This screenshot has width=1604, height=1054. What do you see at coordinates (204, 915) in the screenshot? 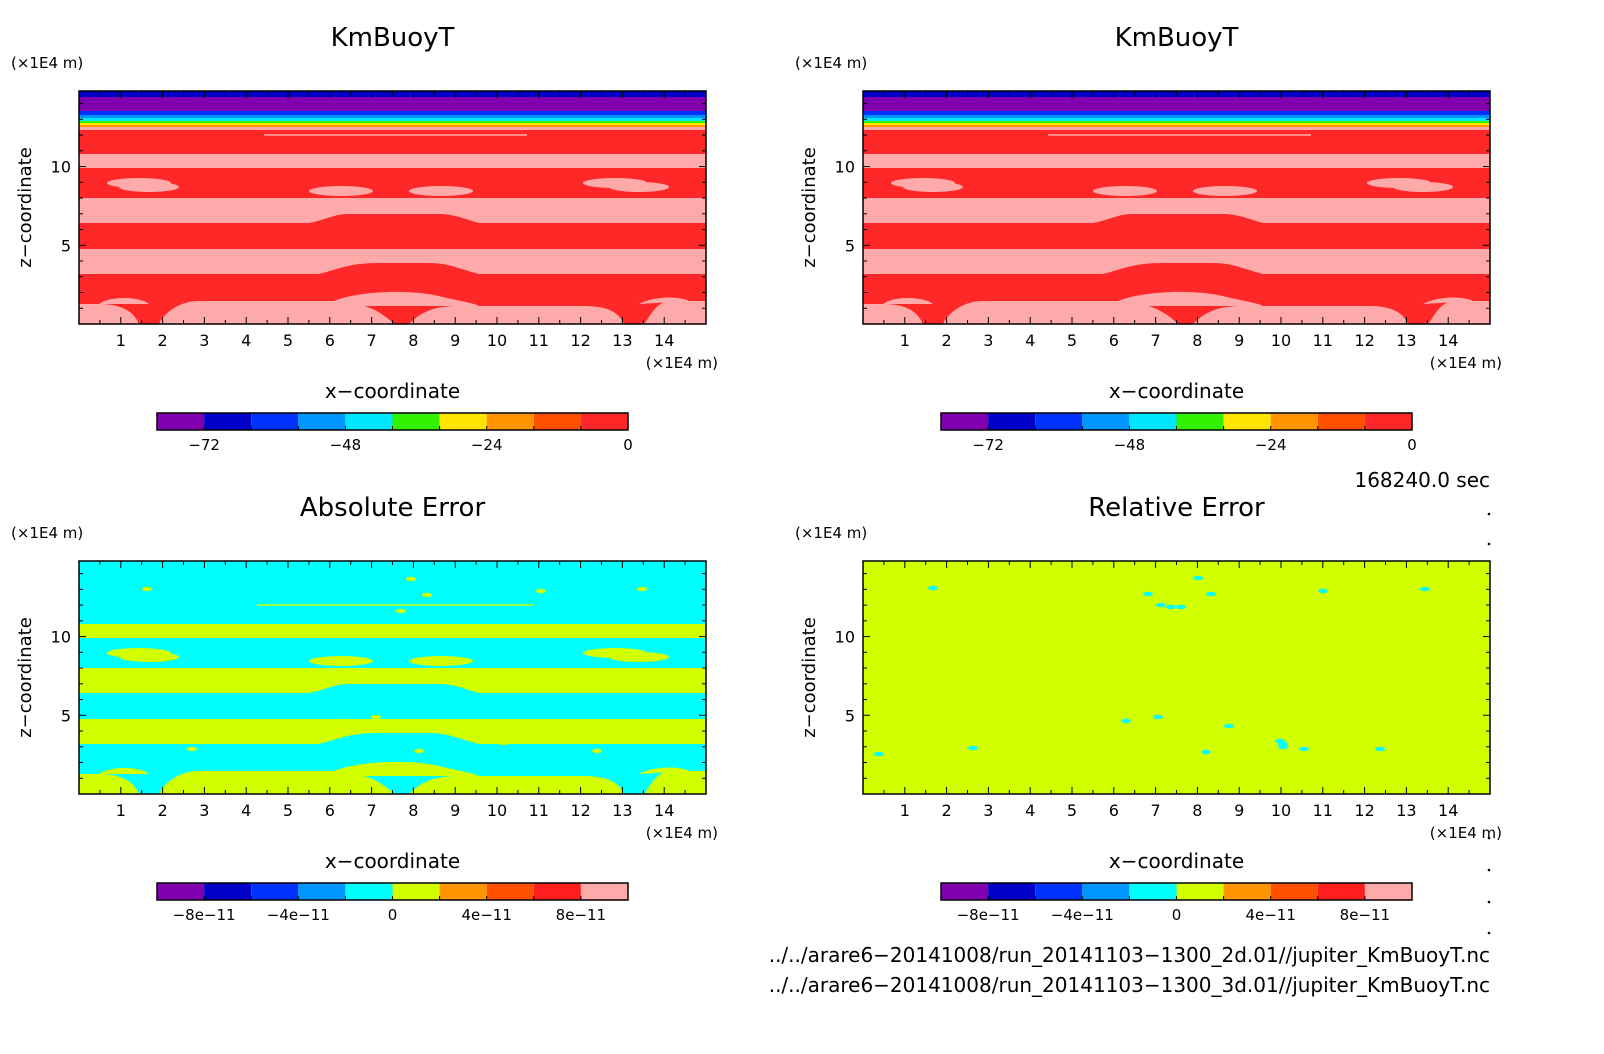
I see `colorbar-label: −8e−11` at bounding box center [204, 915].